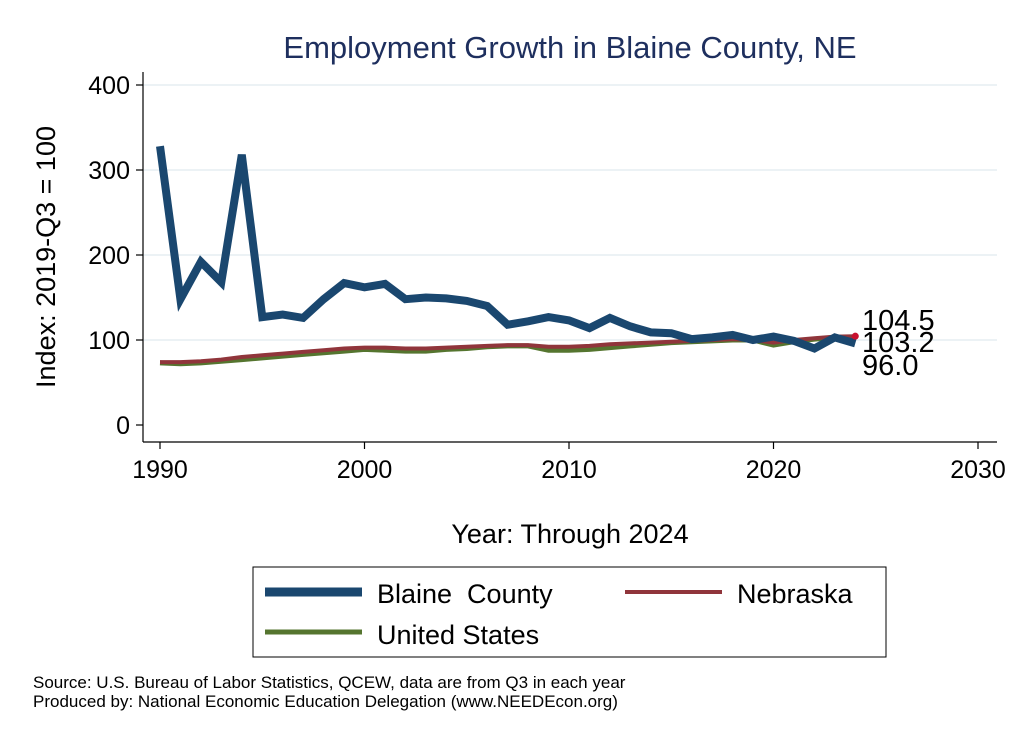 The width and height of the screenshot is (1024, 750). I want to click on x-tick-label-2020: 2020, so click(774, 470).